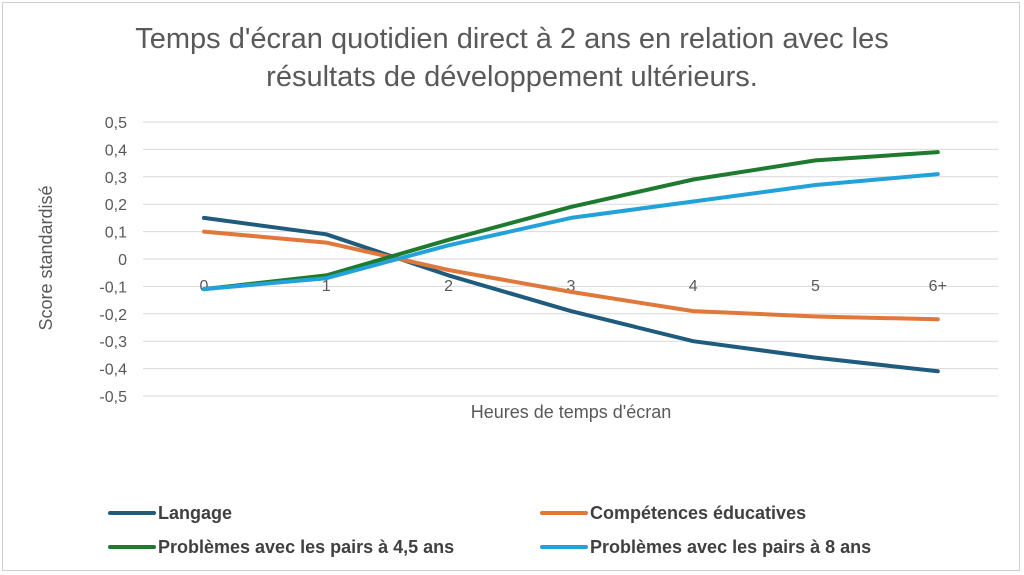 The width and height of the screenshot is (1024, 575). What do you see at coordinates (113, 315) in the screenshot?
I see `y-tick-label: -0,2` at bounding box center [113, 315].